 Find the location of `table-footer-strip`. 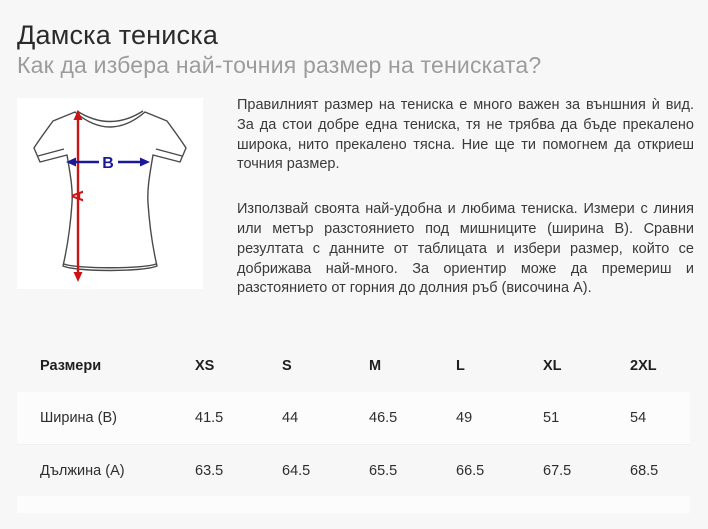

table-footer-strip is located at coordinates (353, 504).